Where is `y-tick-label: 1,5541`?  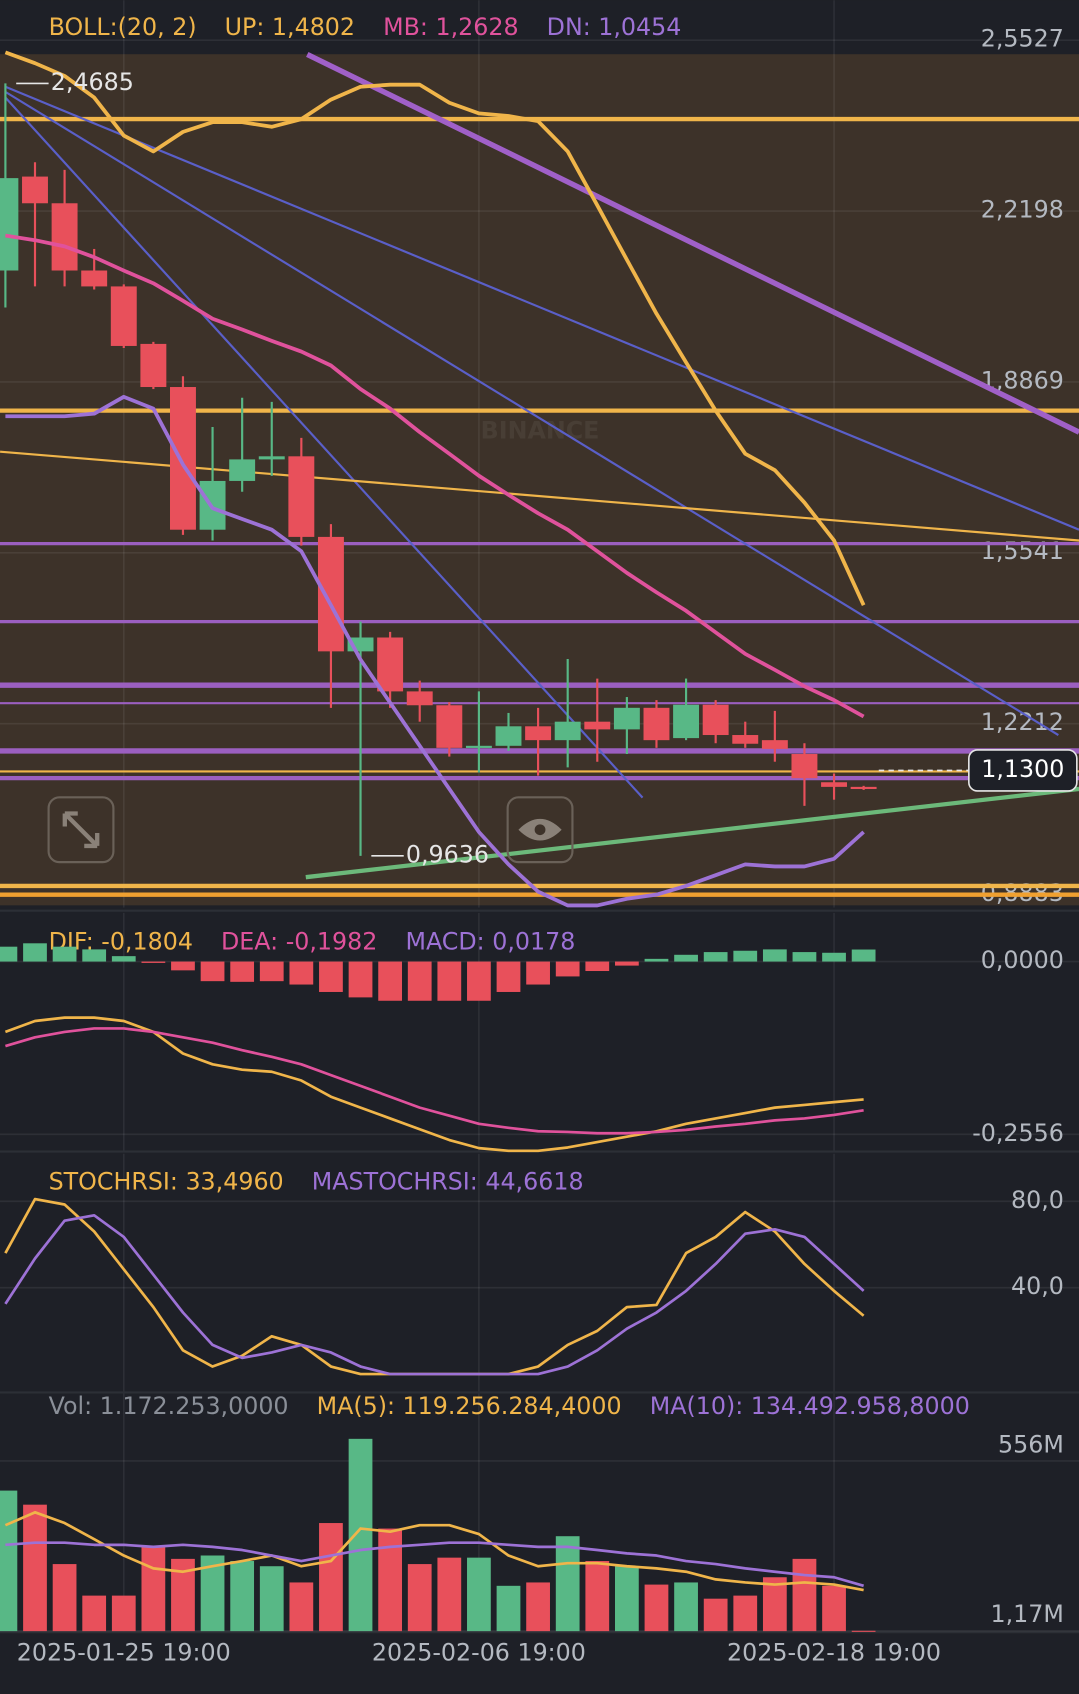
y-tick-label: 1,5541 is located at coordinates (1022, 551).